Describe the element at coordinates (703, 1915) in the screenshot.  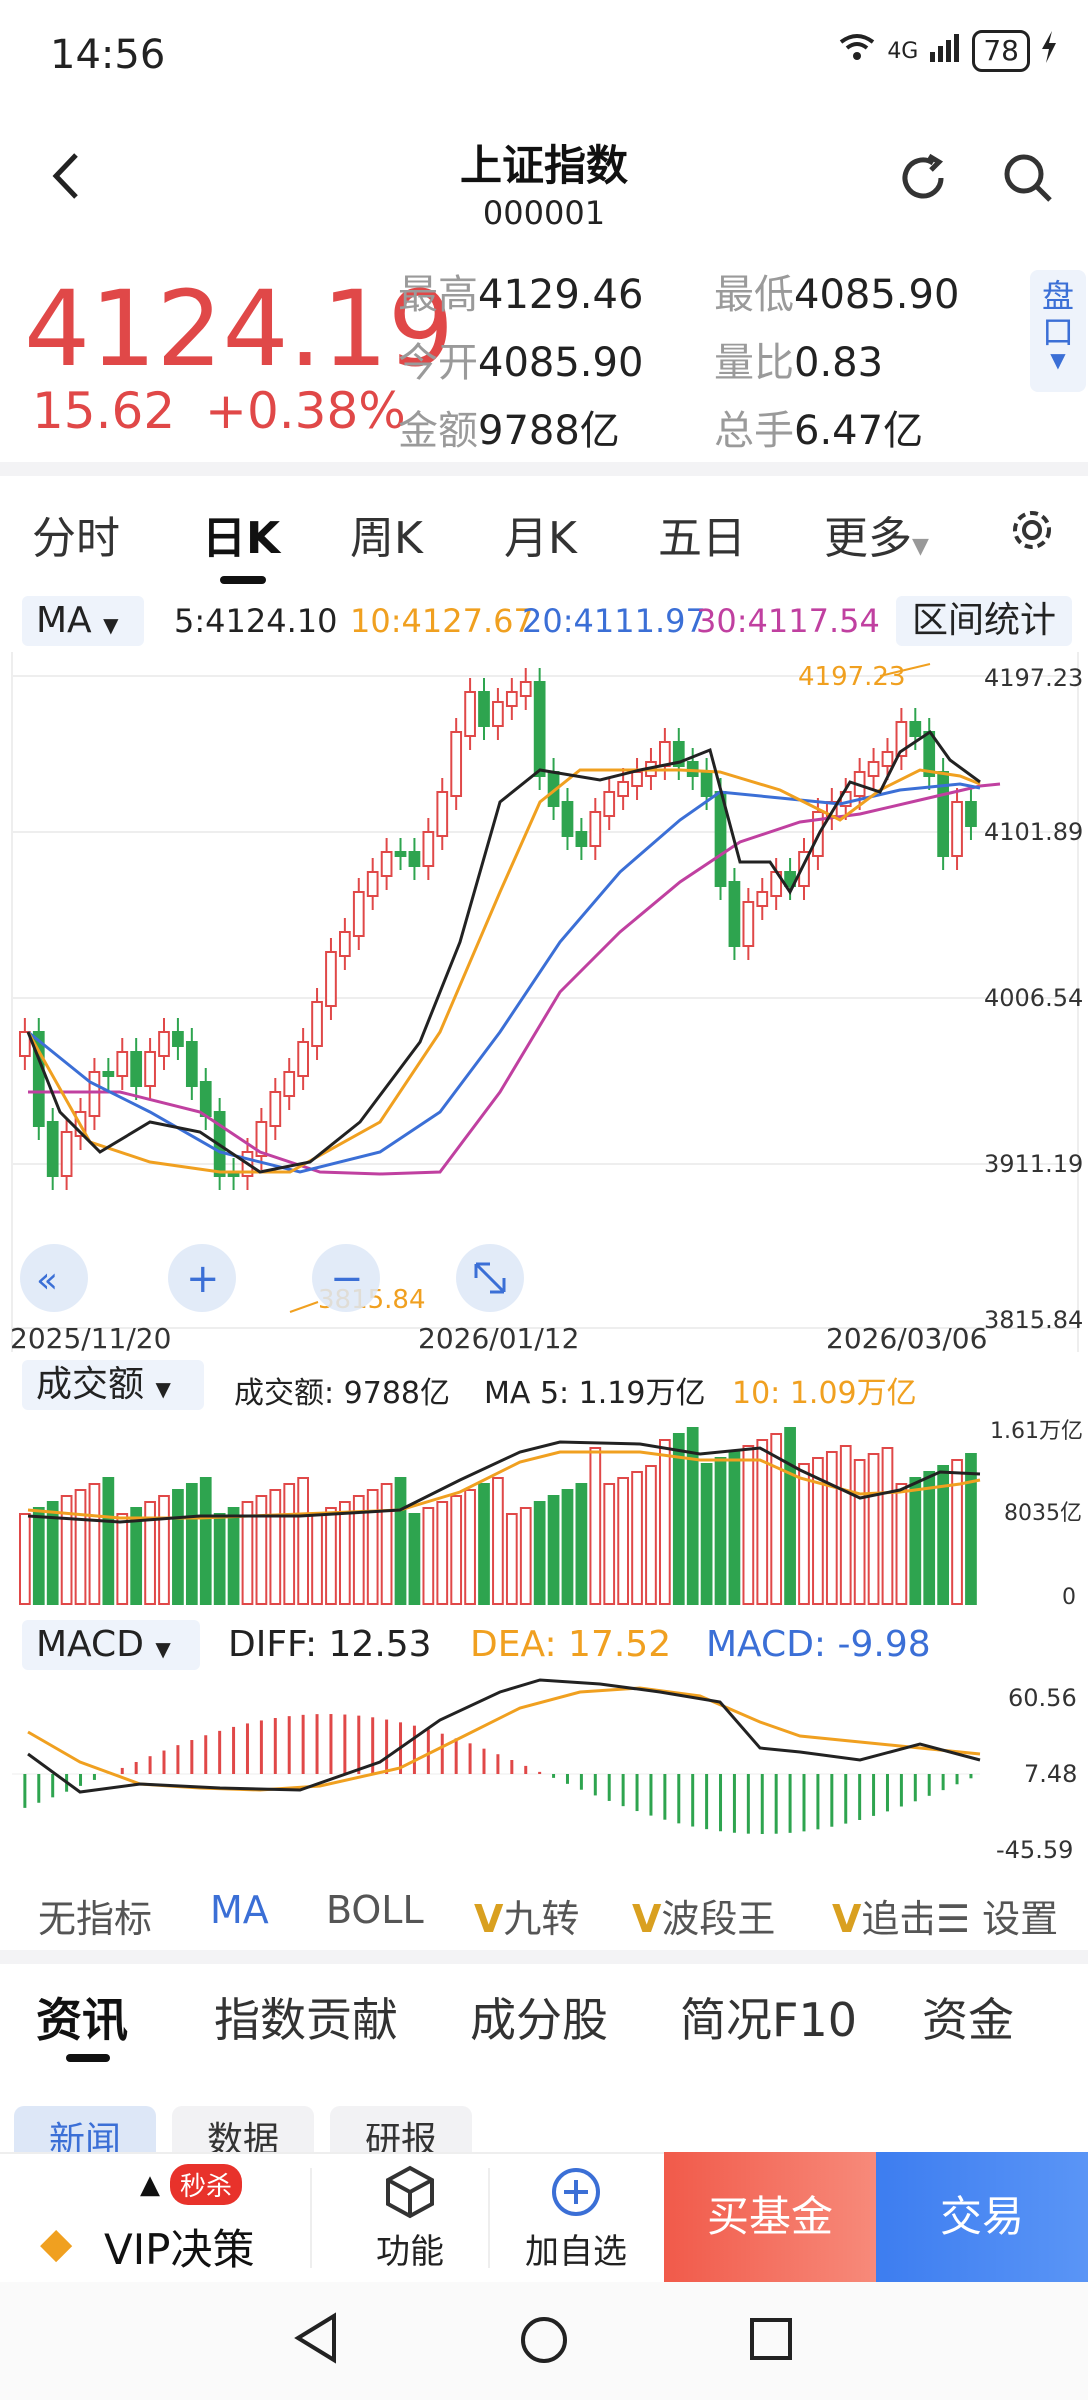
I see `indicator-boduanwang: V波段王` at that location.